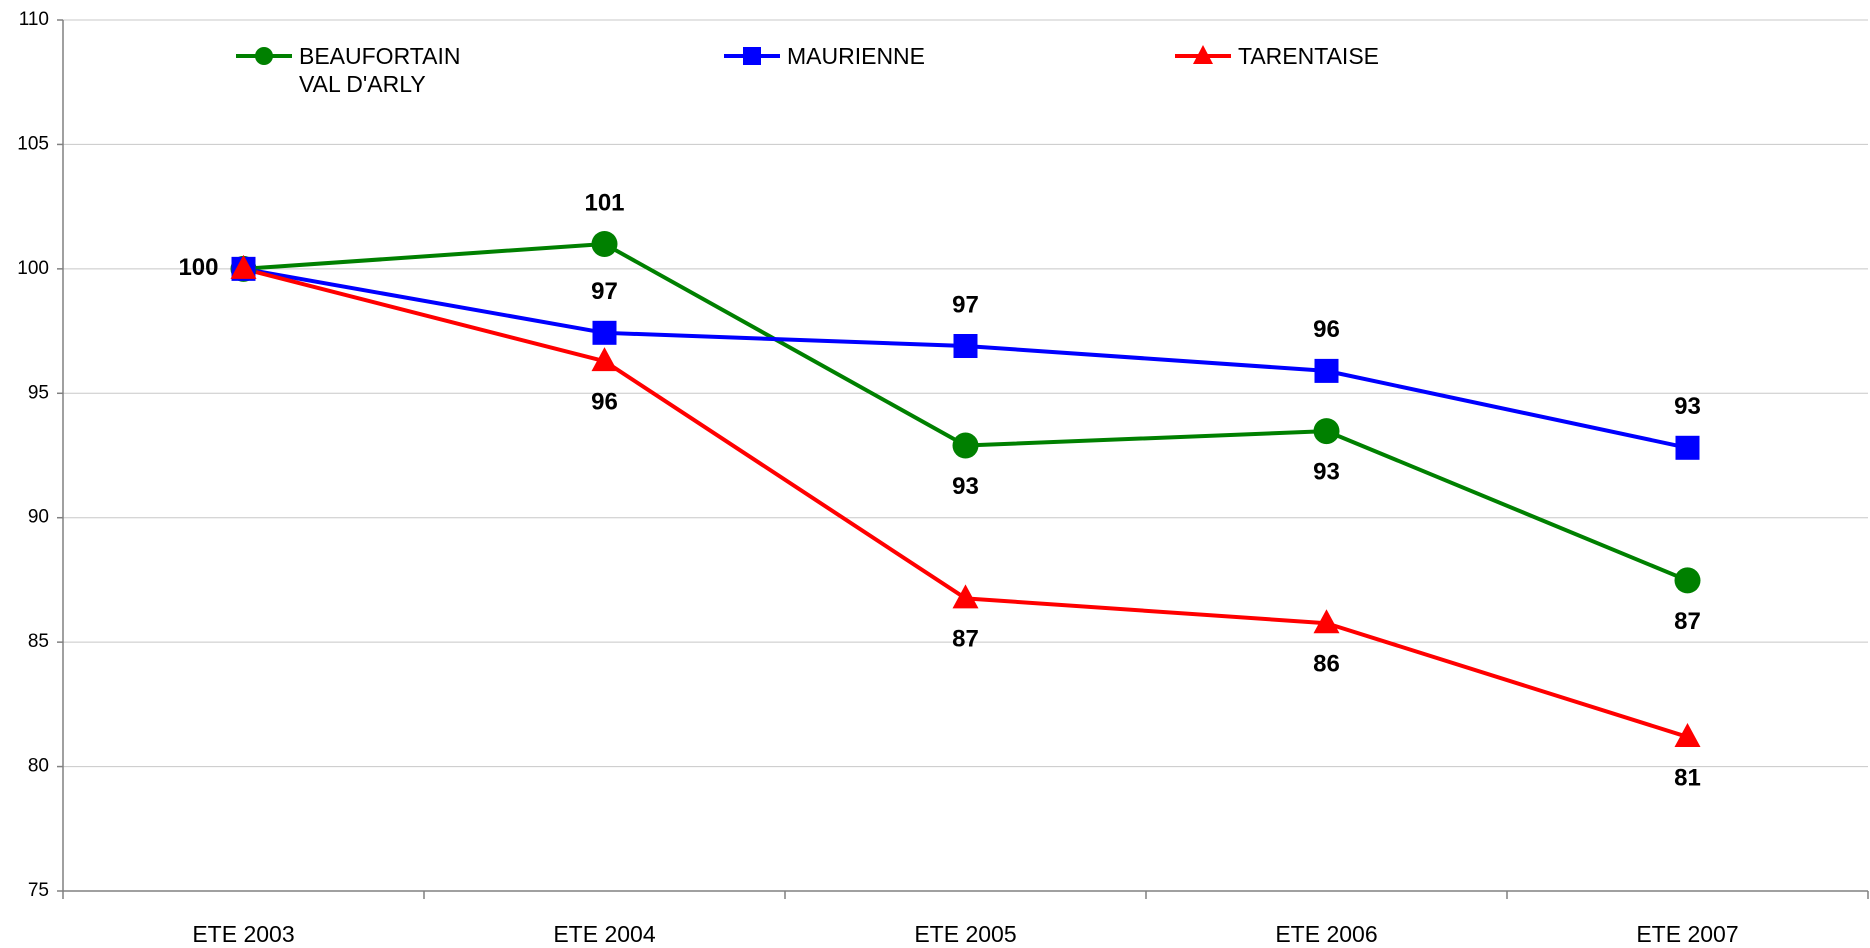  Describe the element at coordinates (604, 202) in the screenshot. I see `data-label: 101` at that location.